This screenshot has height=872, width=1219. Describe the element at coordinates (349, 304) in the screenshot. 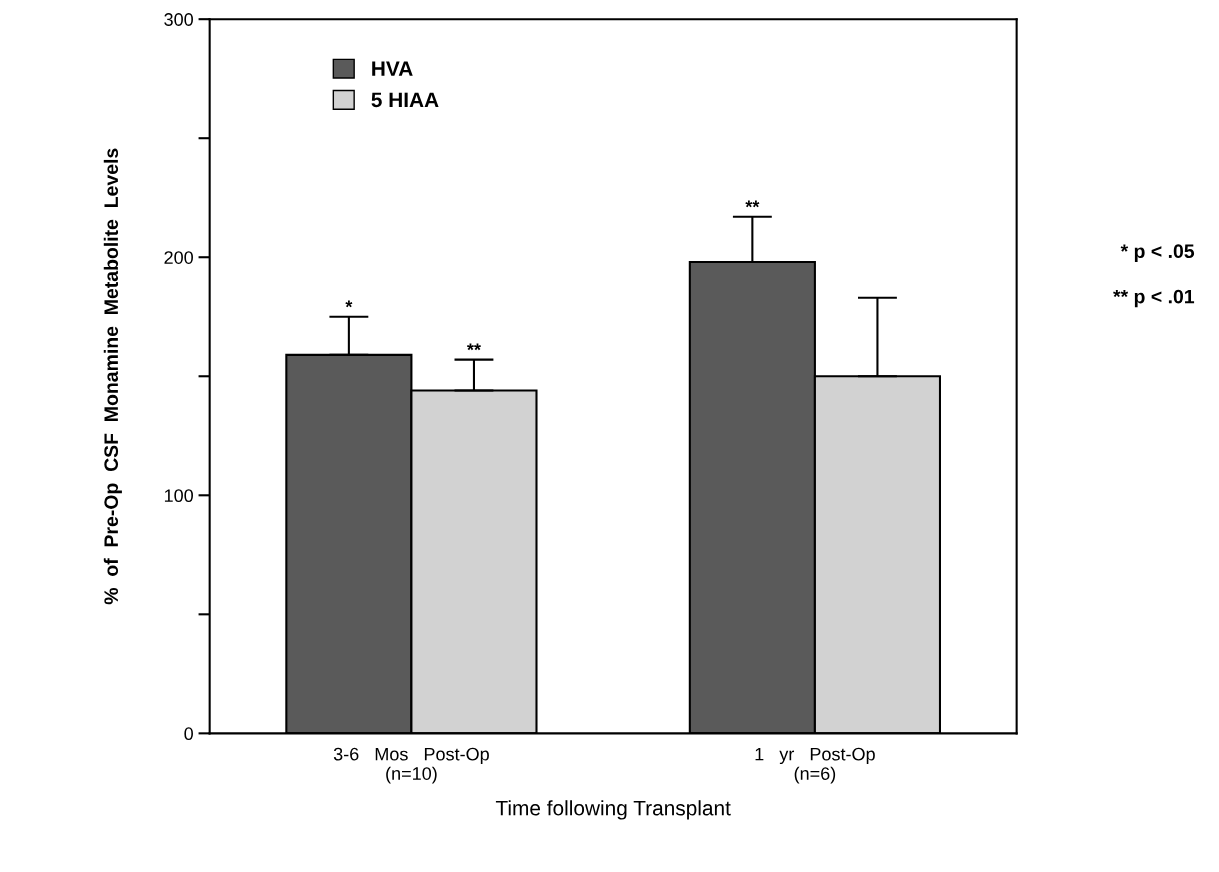

I see `data-label: *` at that location.